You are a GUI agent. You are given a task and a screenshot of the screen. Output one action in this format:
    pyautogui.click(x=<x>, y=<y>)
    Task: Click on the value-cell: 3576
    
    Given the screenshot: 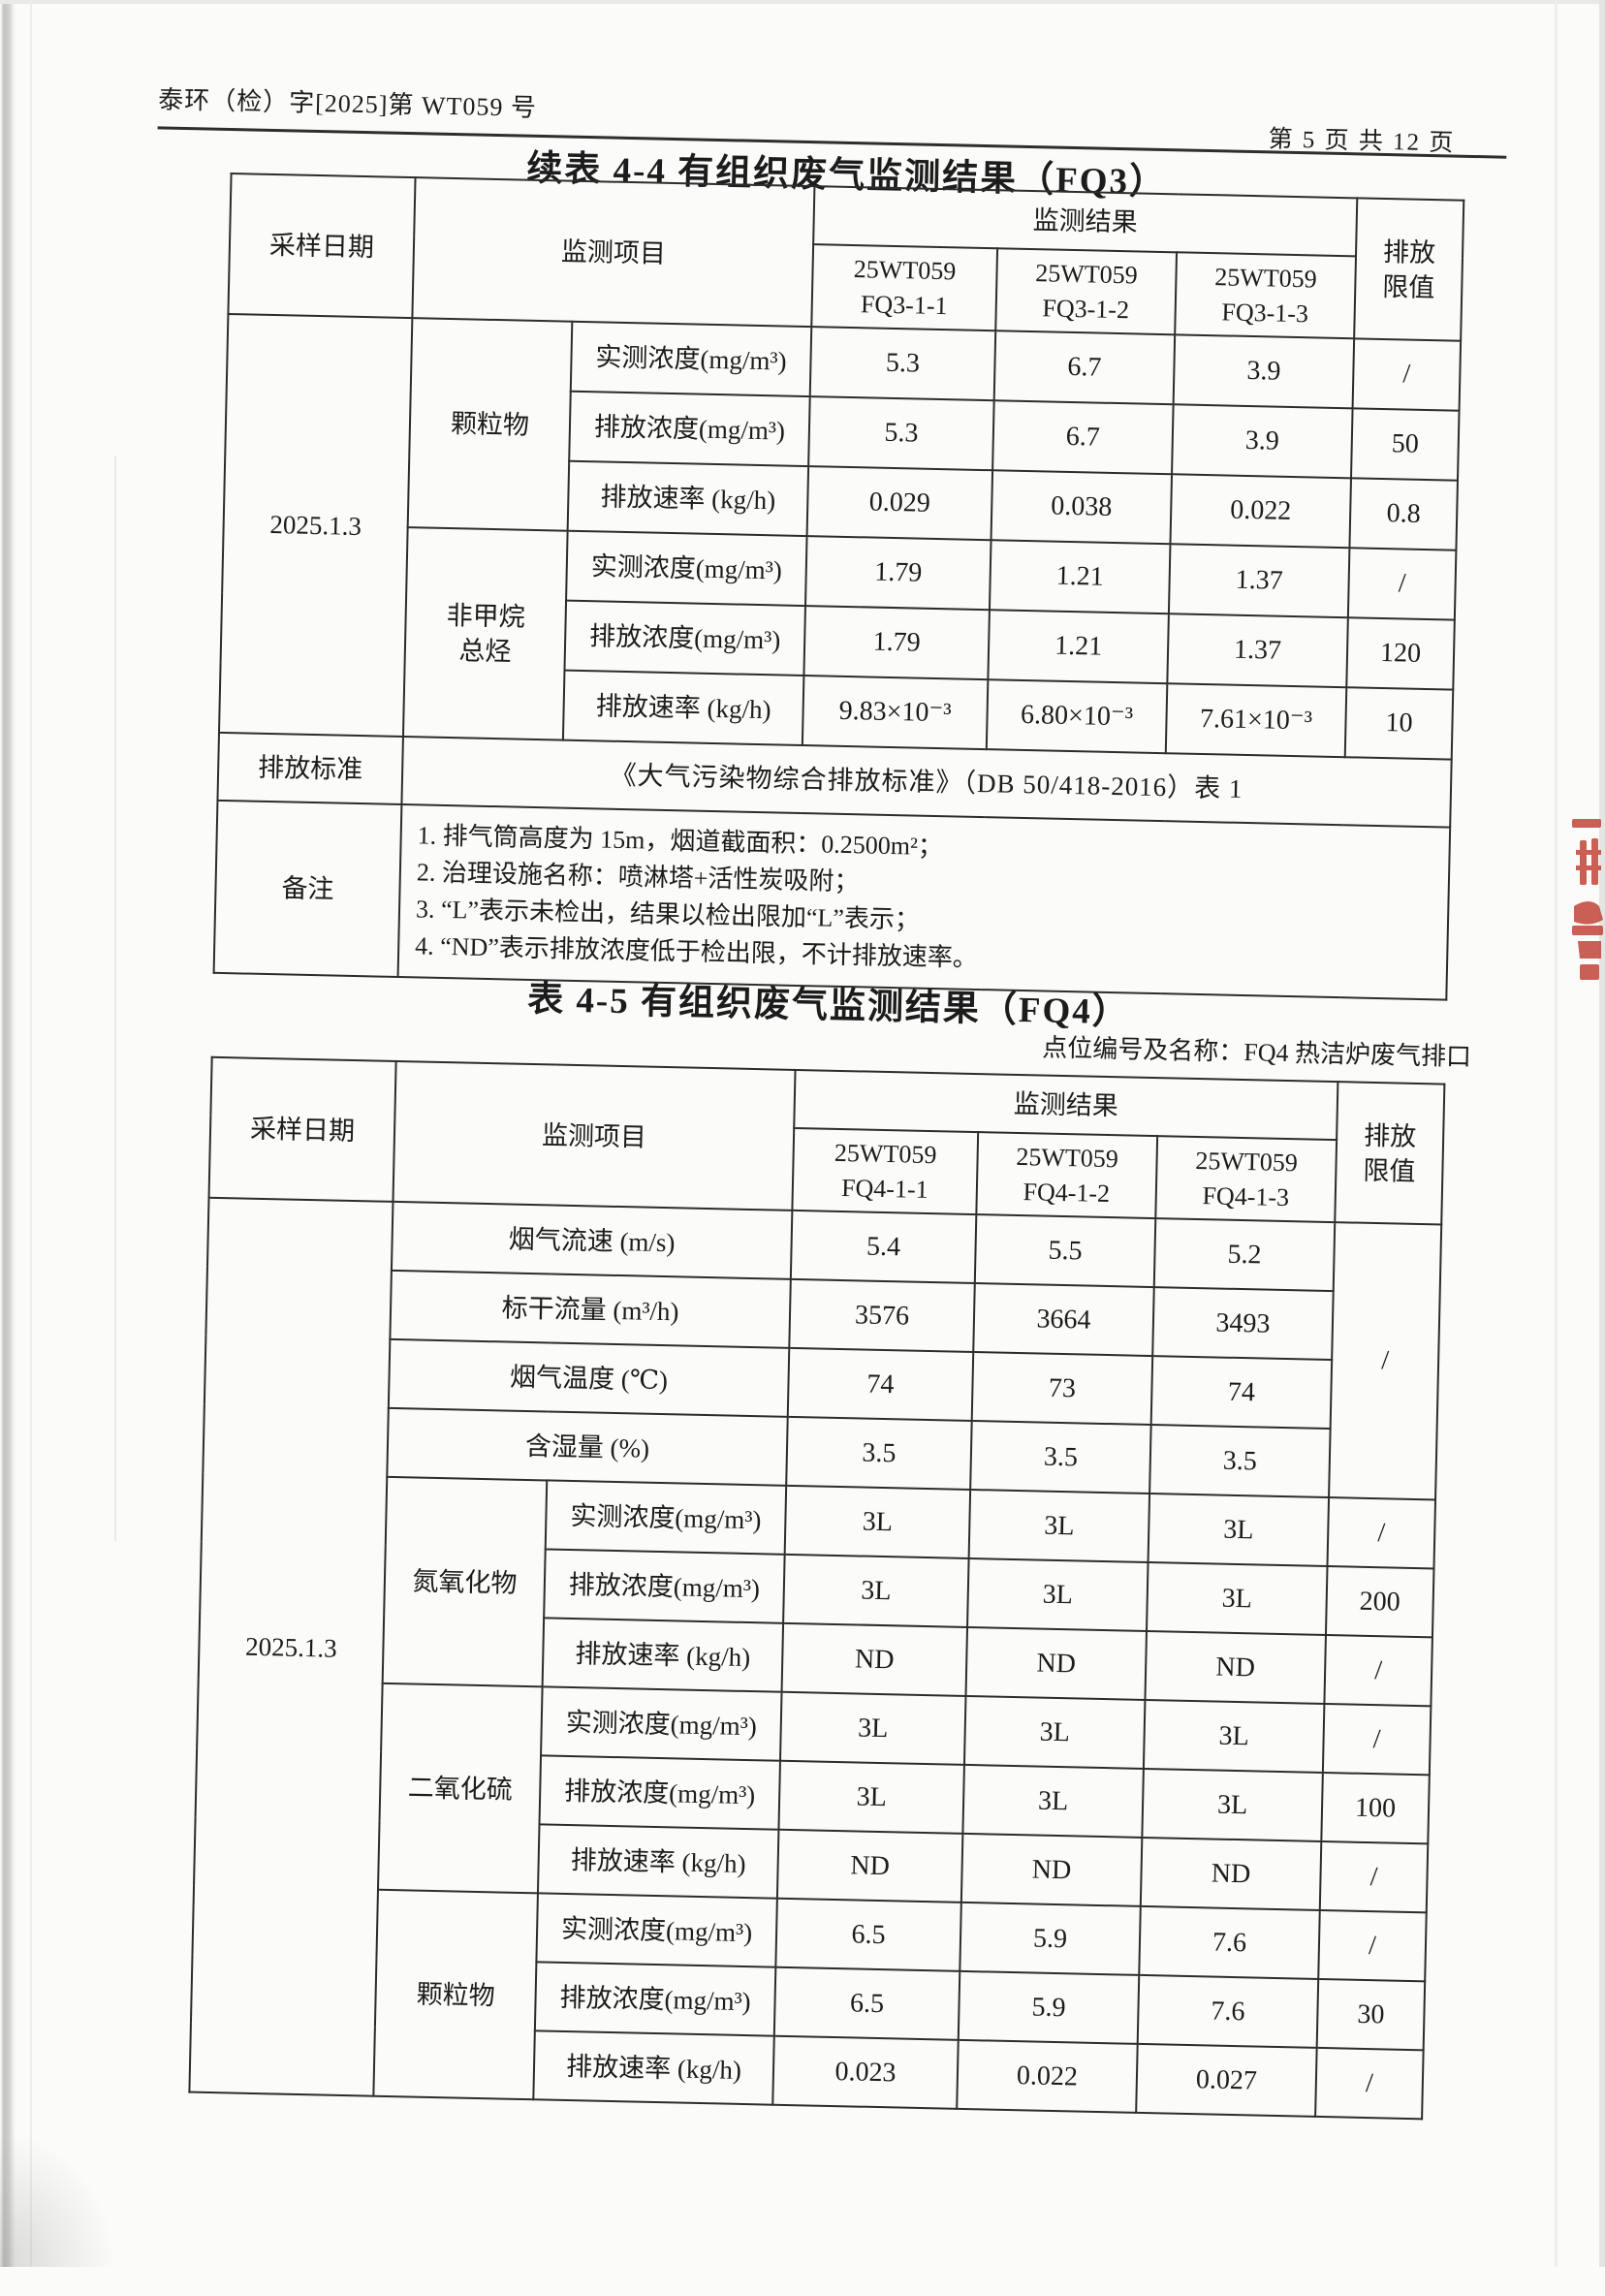 What is the action you would take?
    pyautogui.click(x=882, y=1315)
    